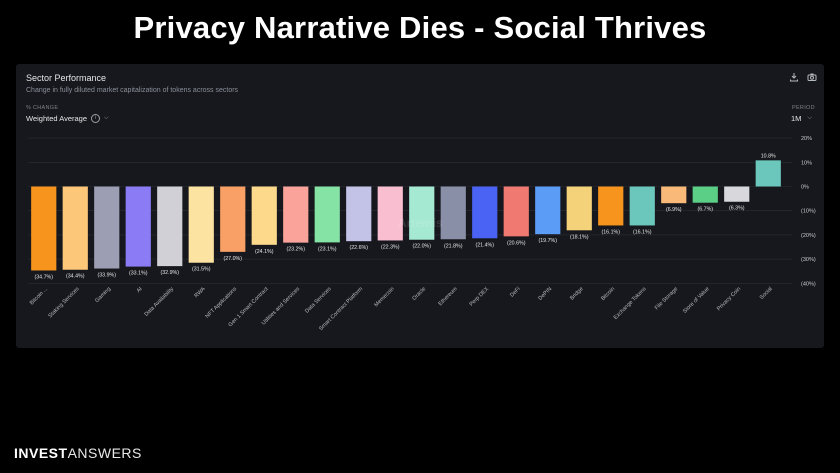 The width and height of the screenshot is (840, 473). Describe the element at coordinates (803, 108) in the screenshot. I see `period-label: PERIOD` at that location.